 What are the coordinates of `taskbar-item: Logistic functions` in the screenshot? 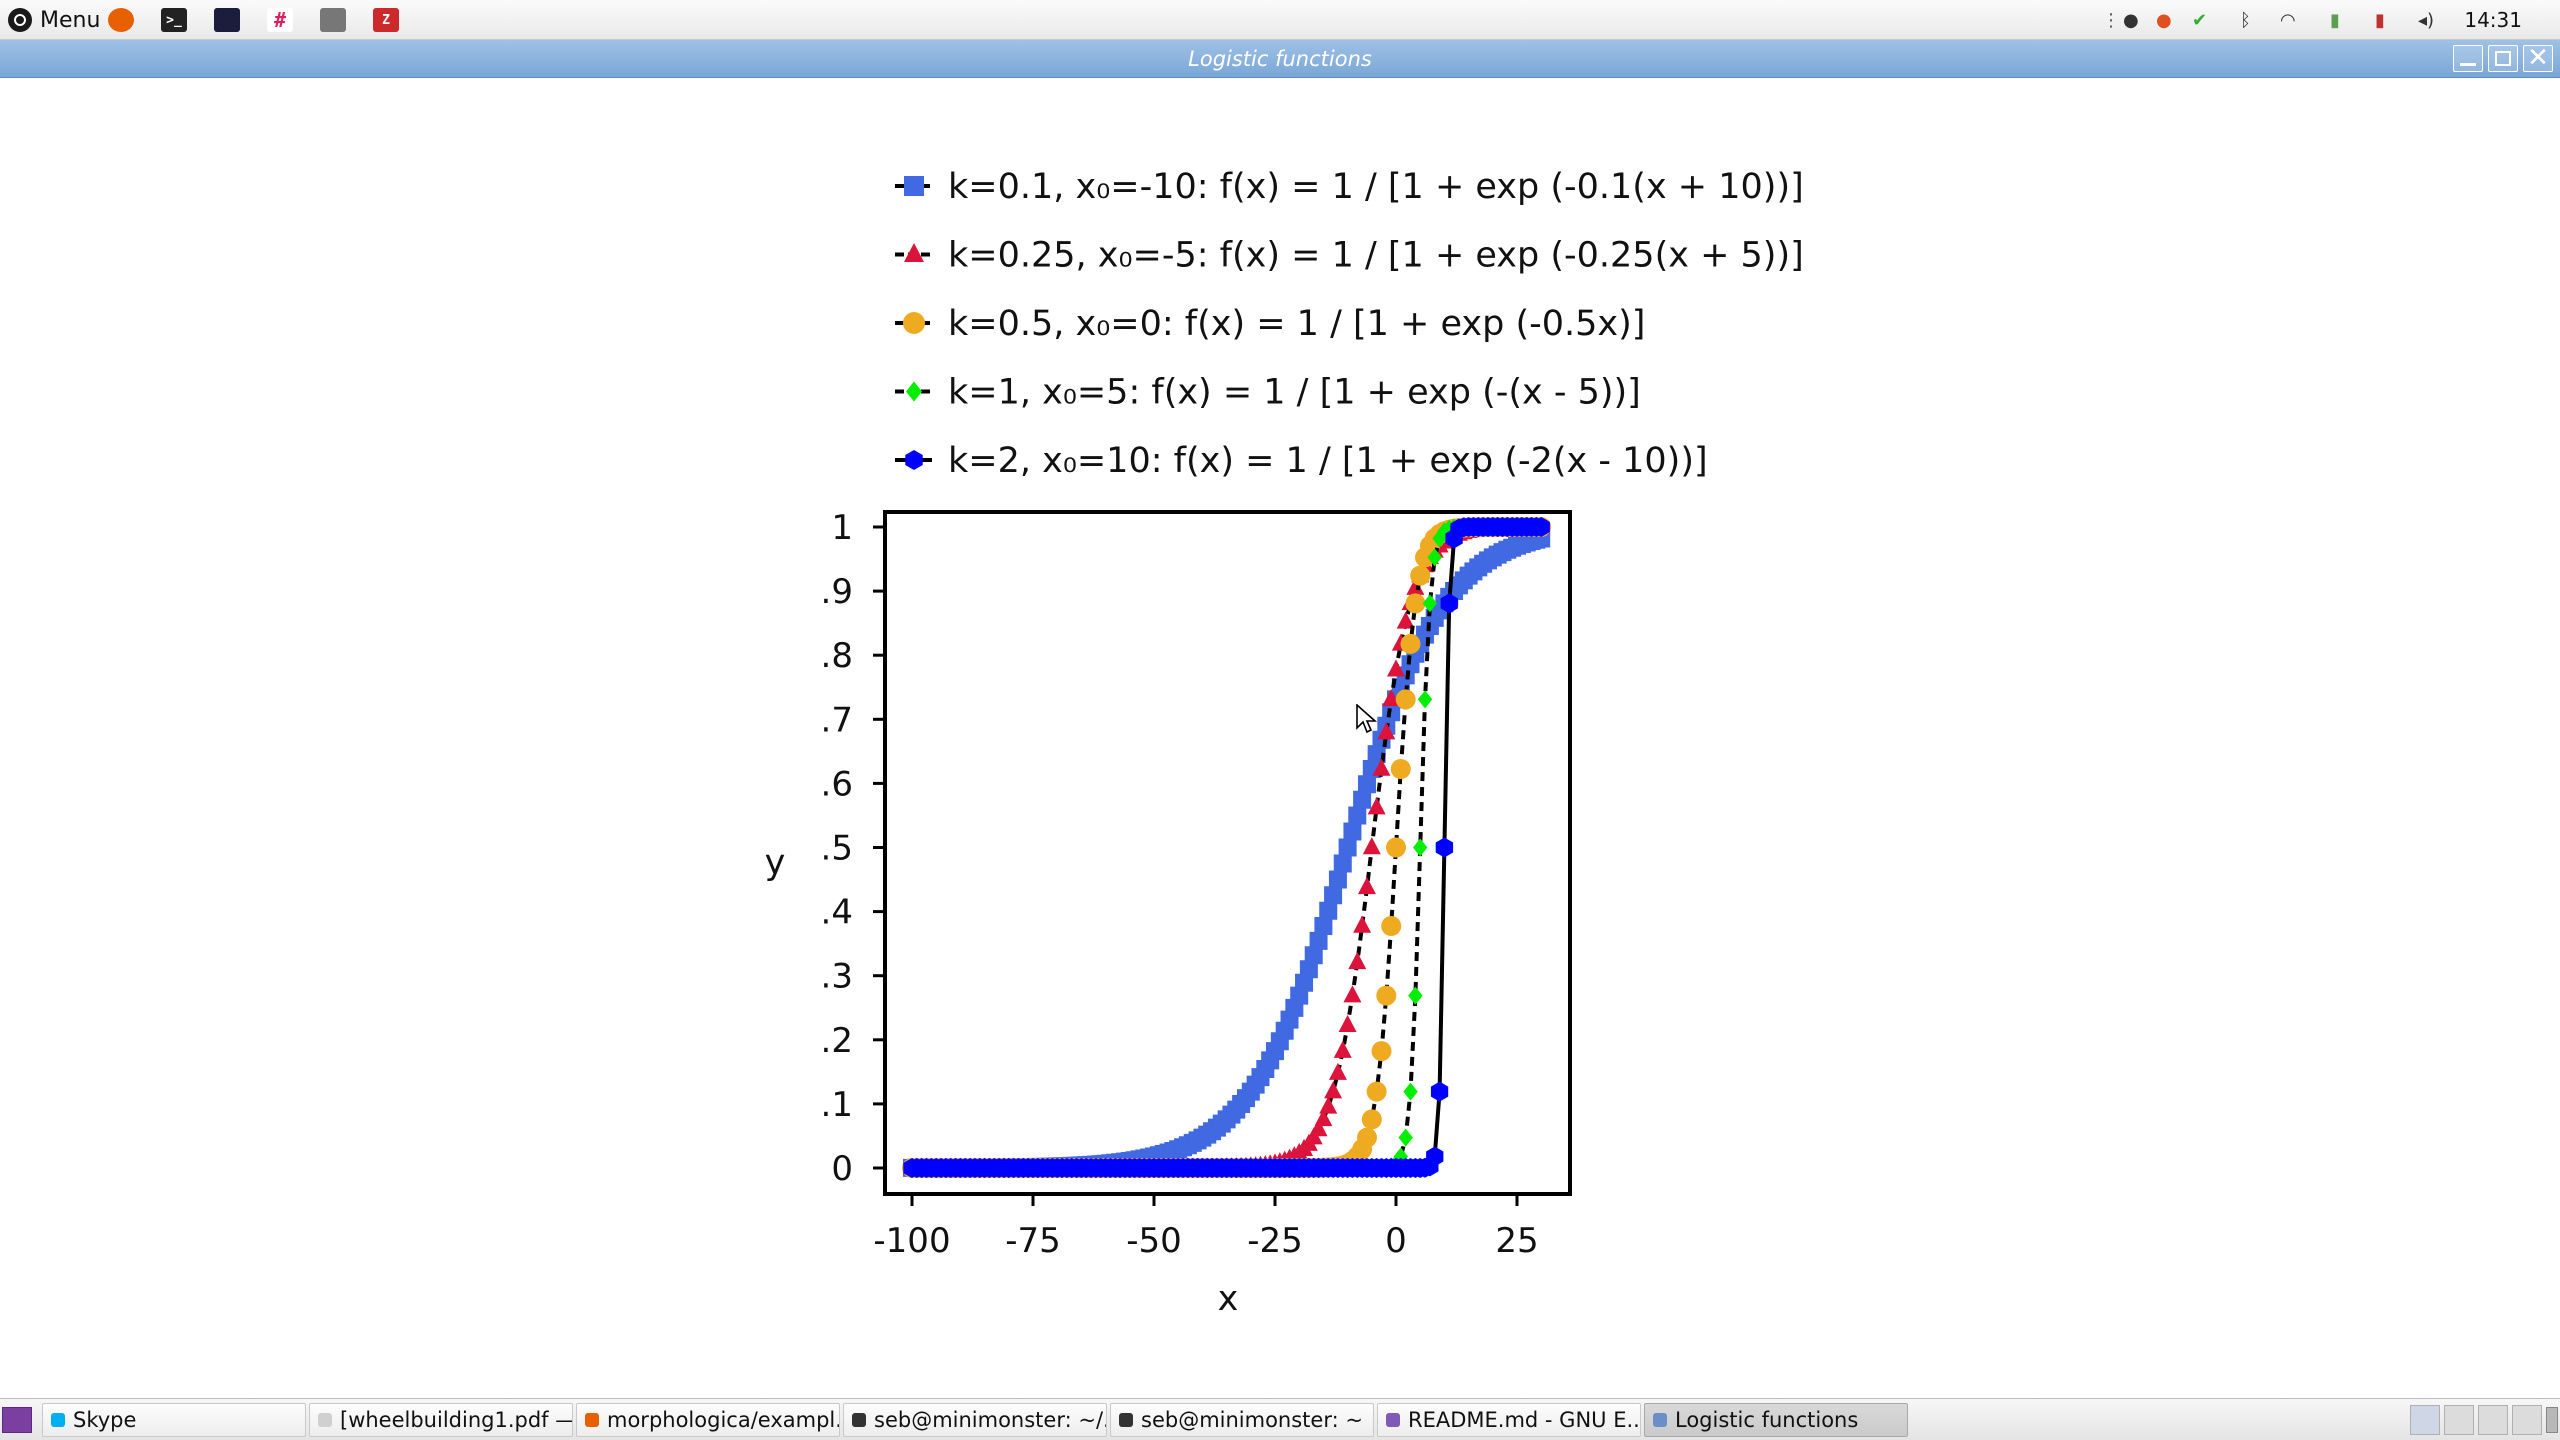 It's located at (1776, 1420).